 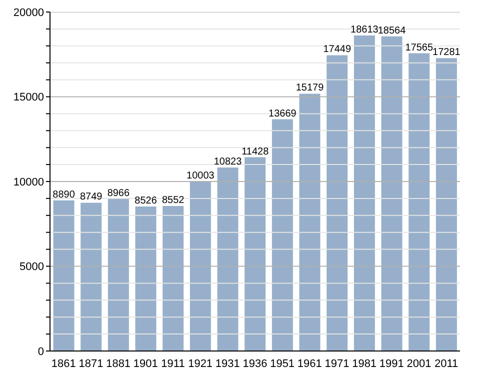 I want to click on data-label: 8552, so click(x=173, y=200).